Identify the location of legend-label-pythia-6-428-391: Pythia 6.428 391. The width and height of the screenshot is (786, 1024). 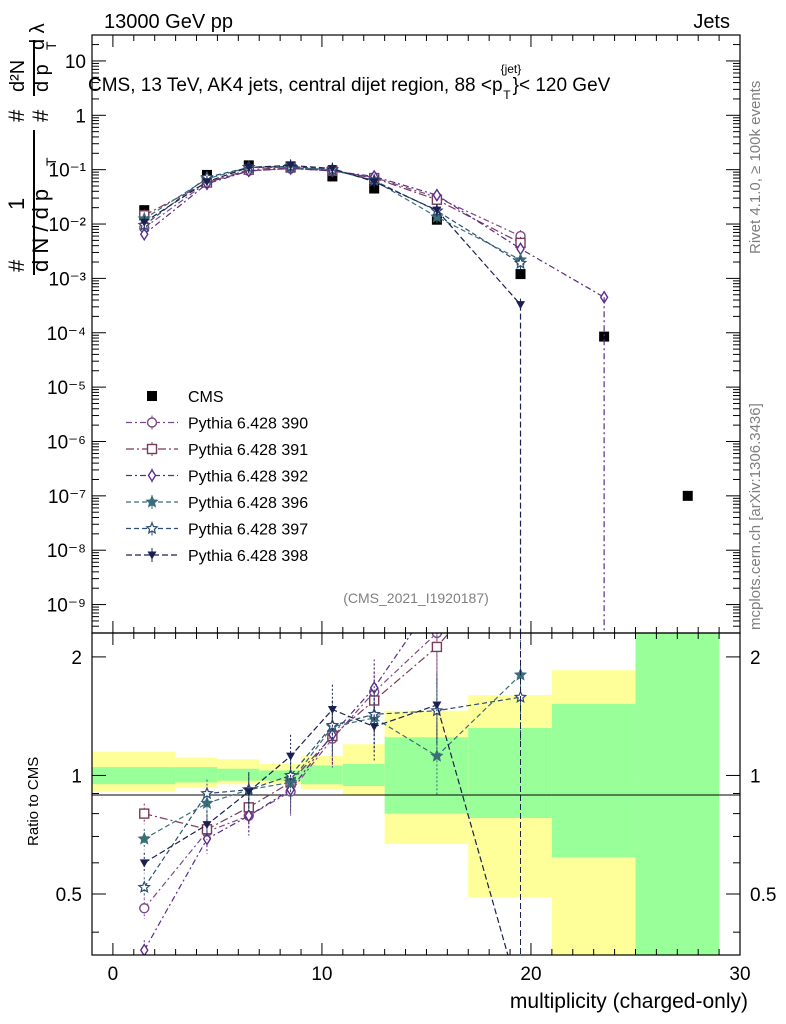
(248, 450).